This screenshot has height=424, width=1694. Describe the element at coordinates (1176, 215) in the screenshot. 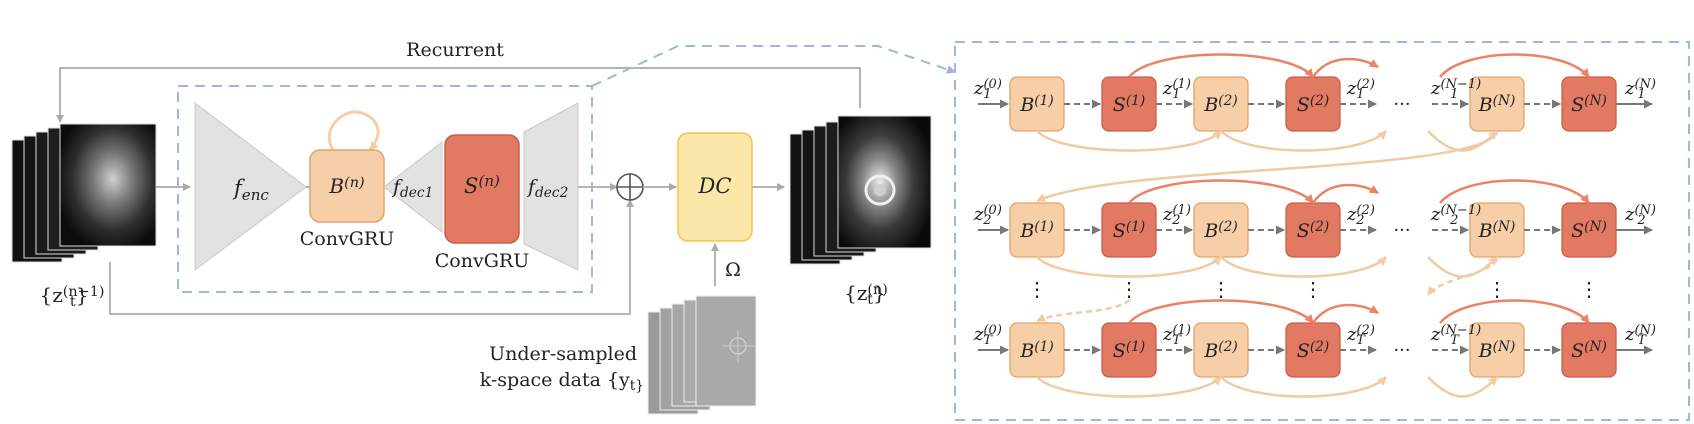

I see `z-label: z(1) 2` at that location.